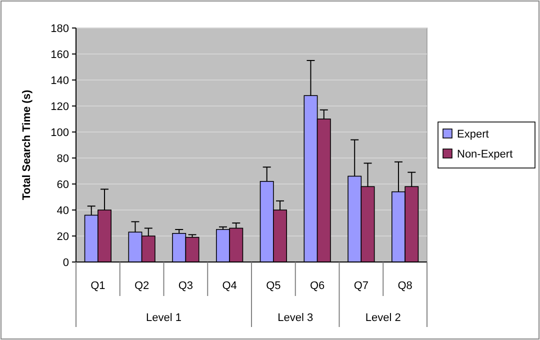 Image resolution: width=540 pixels, height=340 pixels. What do you see at coordinates (59, 80) in the screenshot?
I see `y-tick-label: 140` at bounding box center [59, 80].